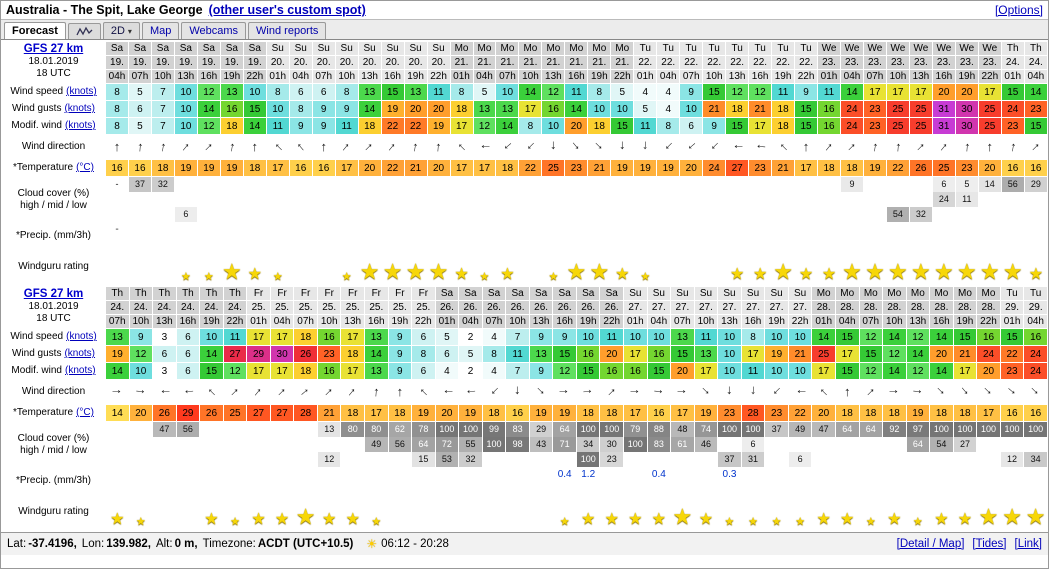  I want to click on wind-gusts-cell: 9, so click(346, 109).